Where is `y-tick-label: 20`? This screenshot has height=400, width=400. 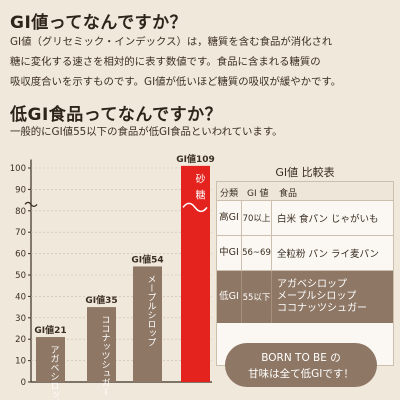 y-tick-label: 20 is located at coordinates (20, 340).